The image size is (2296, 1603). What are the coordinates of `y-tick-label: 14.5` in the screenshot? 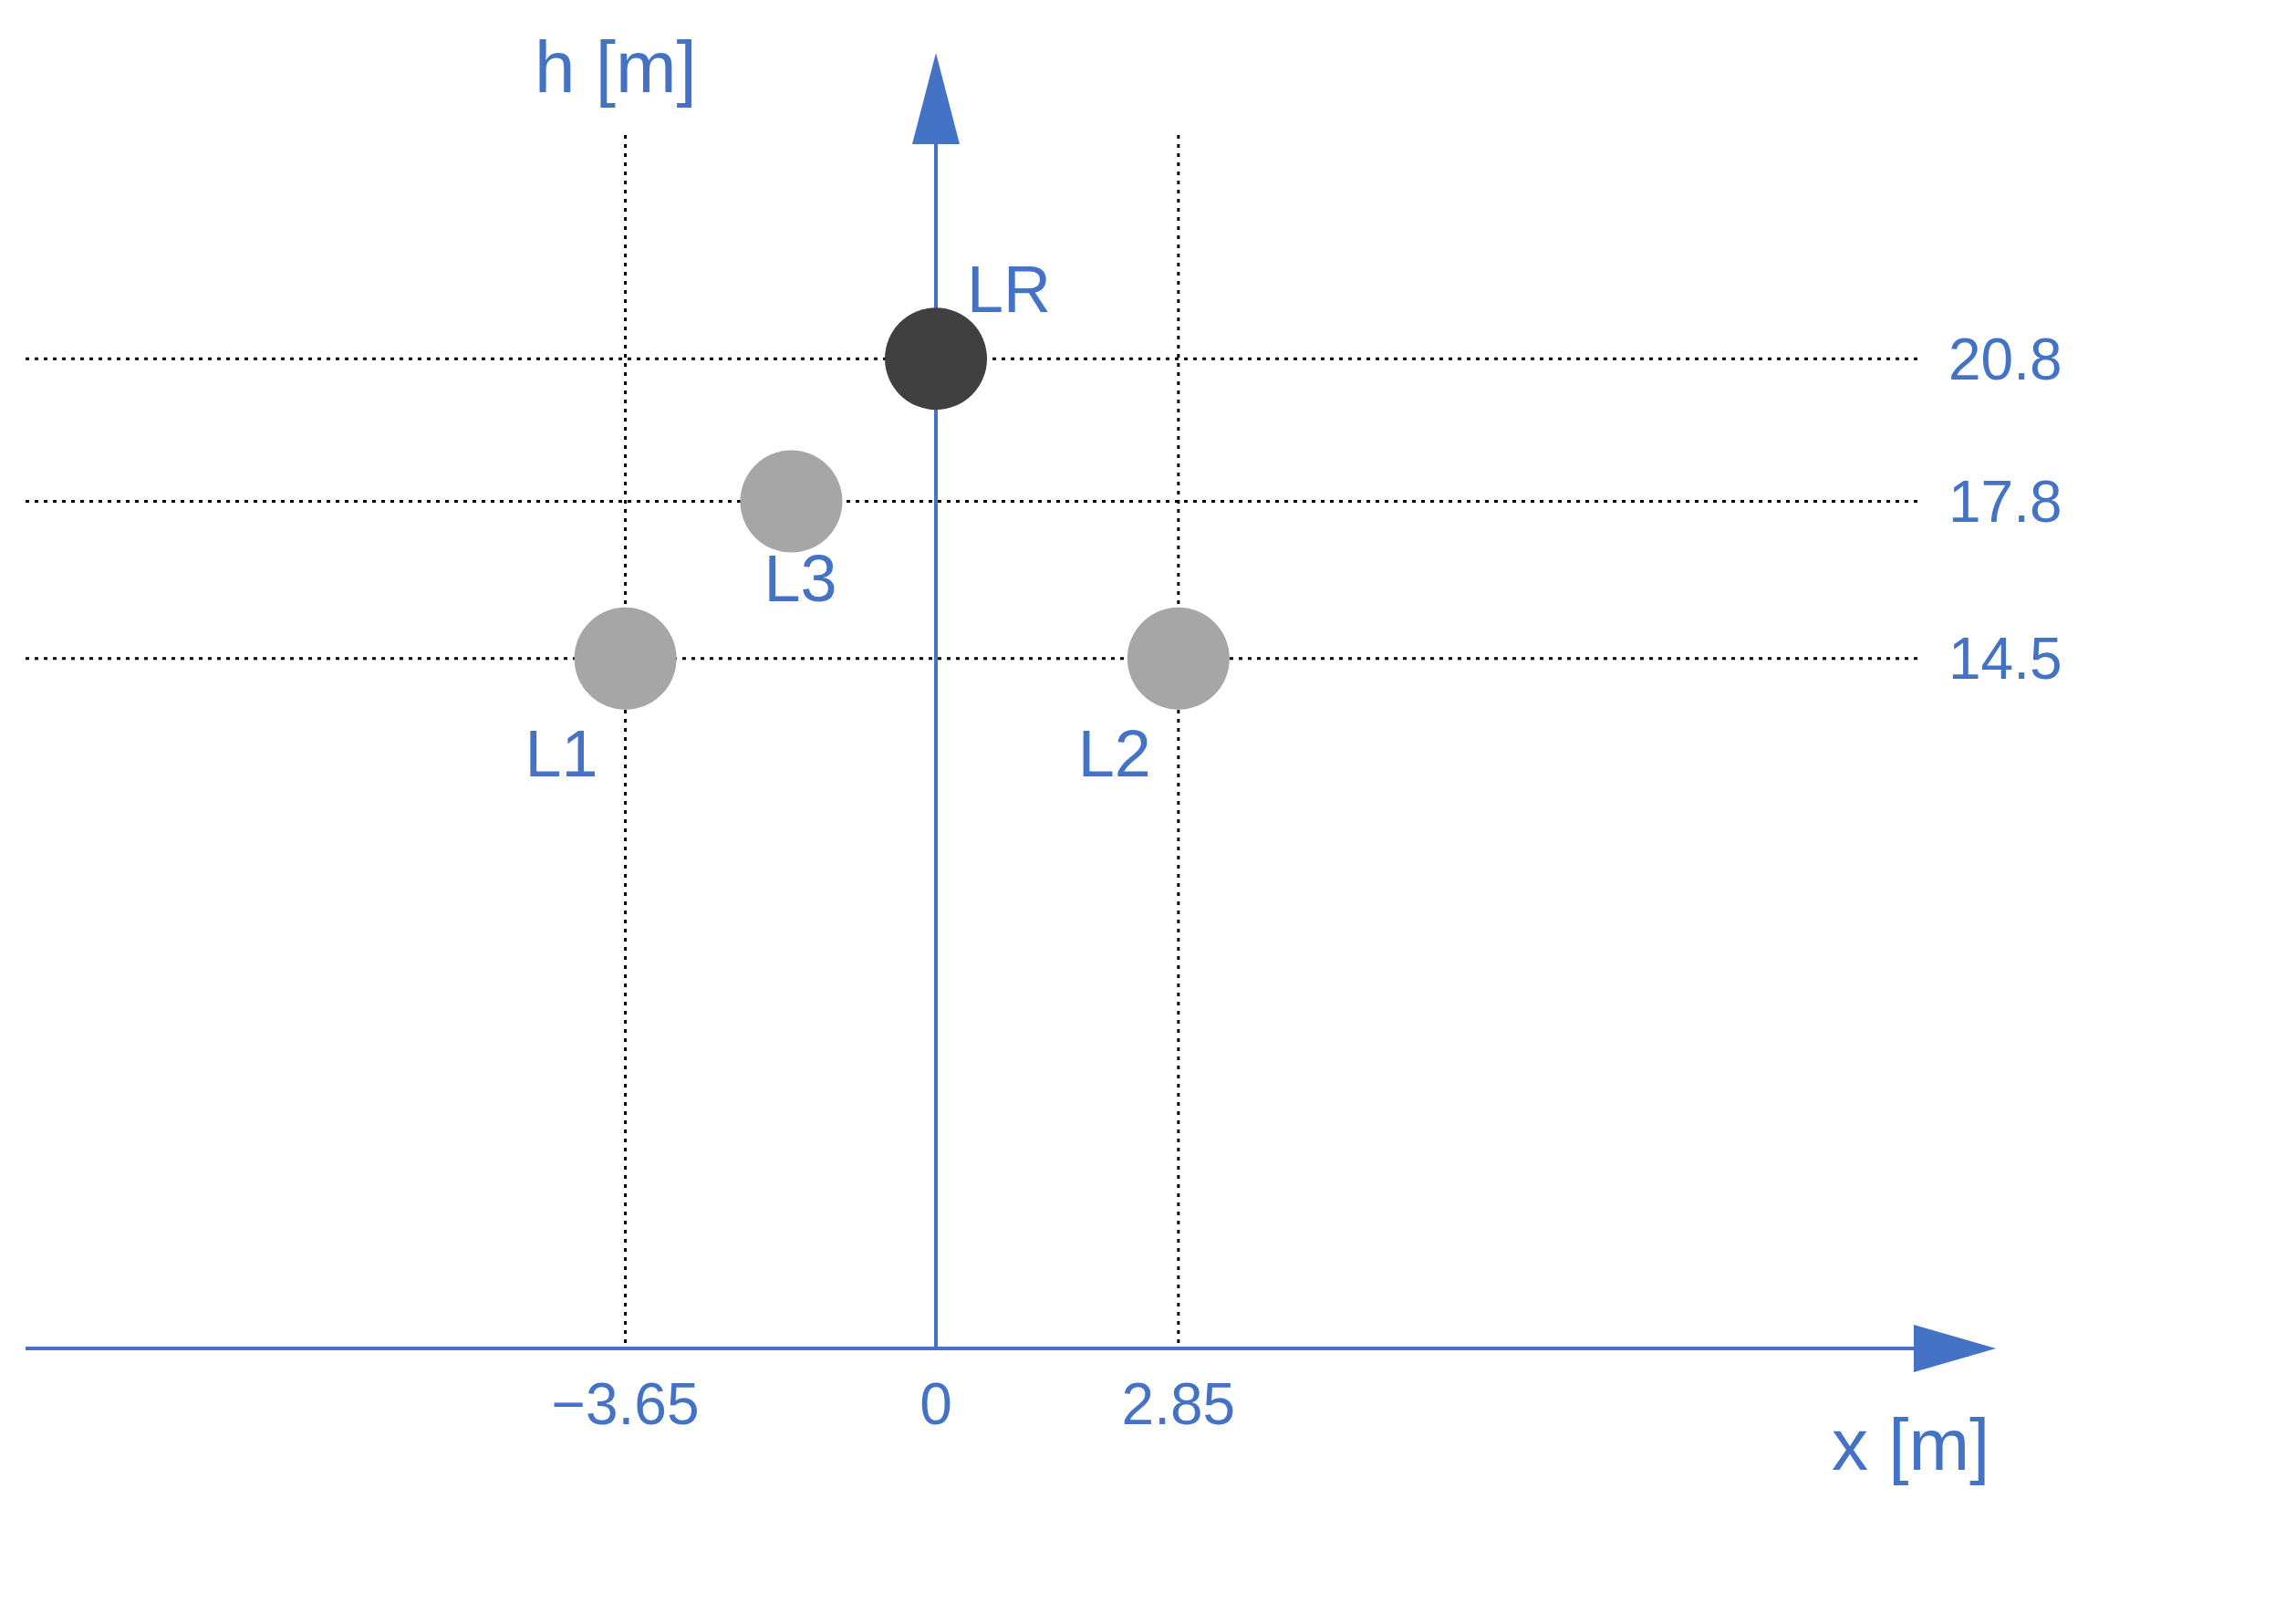 It's located at (2005, 659).